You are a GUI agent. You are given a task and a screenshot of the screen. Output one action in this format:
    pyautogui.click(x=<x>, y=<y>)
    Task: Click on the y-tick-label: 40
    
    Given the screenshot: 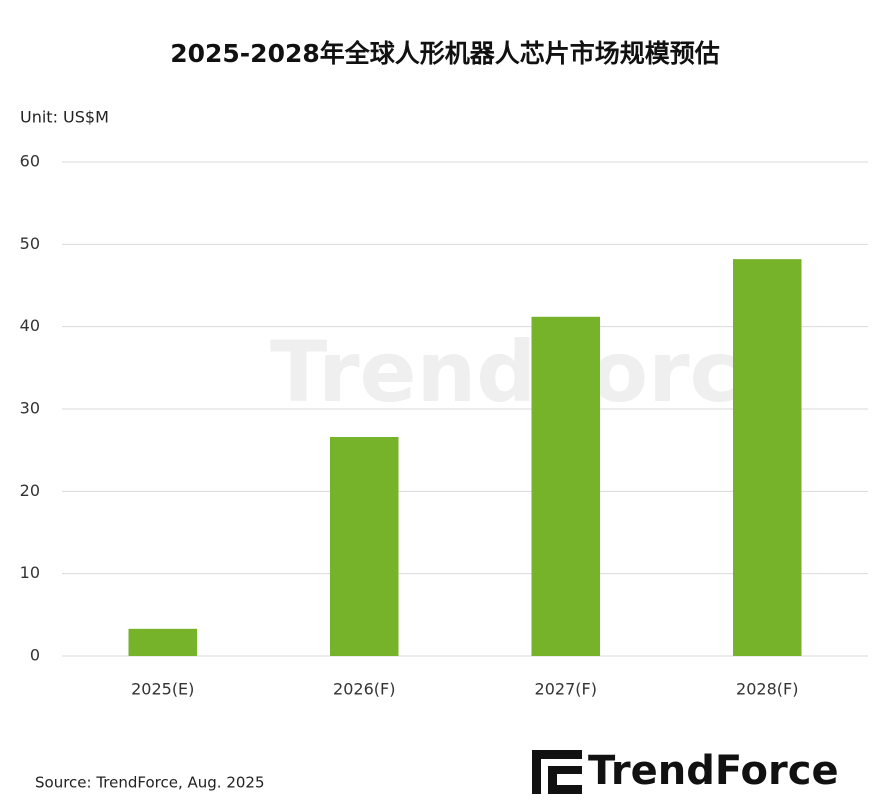 What is the action you would take?
    pyautogui.click(x=30, y=325)
    